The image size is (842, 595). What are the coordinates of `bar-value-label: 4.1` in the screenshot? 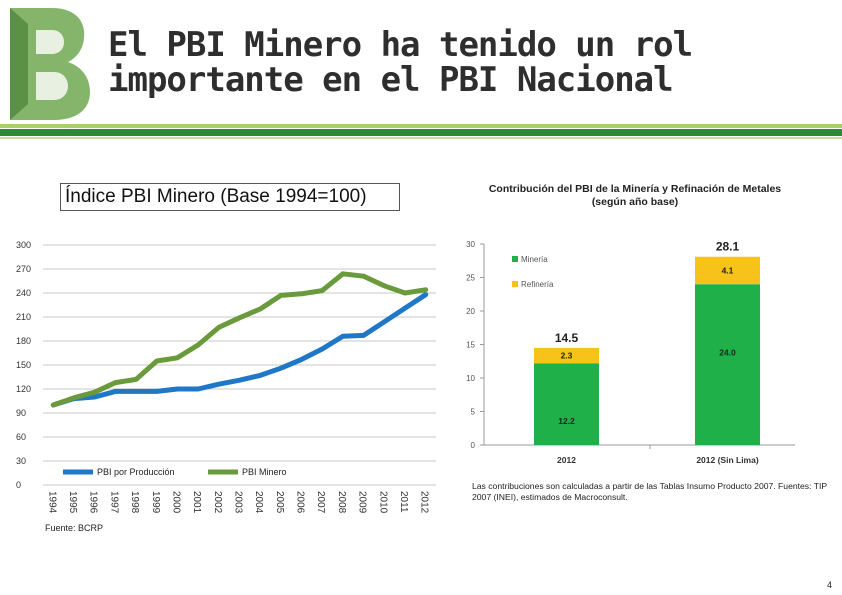 It's located at (728, 270).